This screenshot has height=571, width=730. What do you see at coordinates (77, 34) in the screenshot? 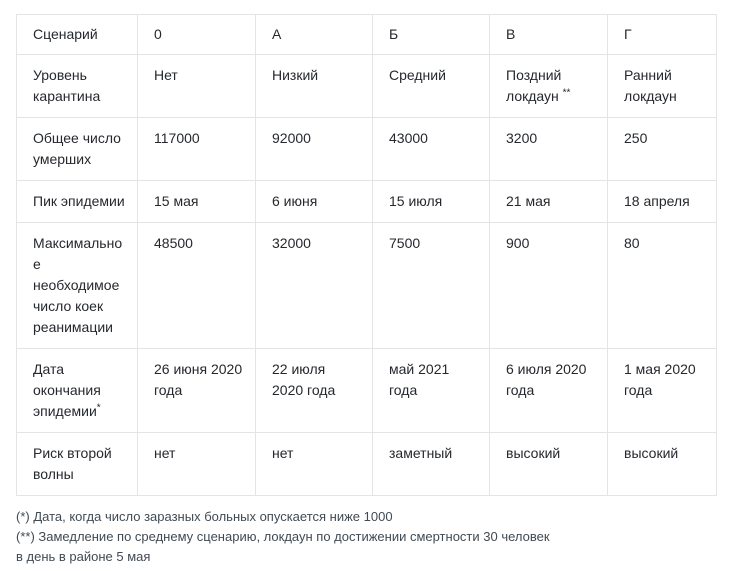
I see `header-cell-scenario: Сценарий` at bounding box center [77, 34].